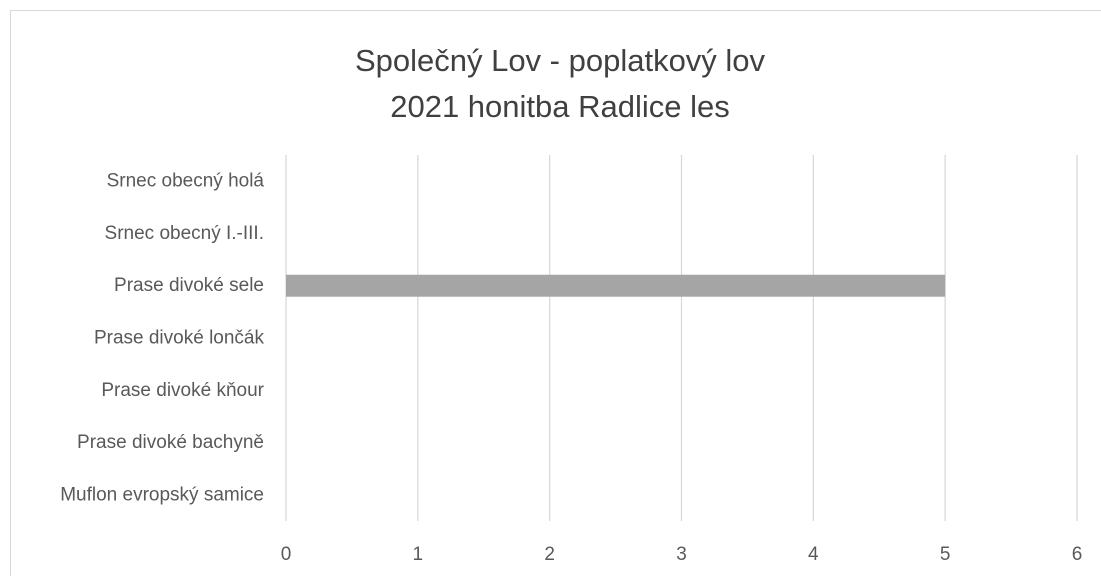  Describe the element at coordinates (189, 285) in the screenshot. I see `category-label-2: Prase divoké sele` at that location.